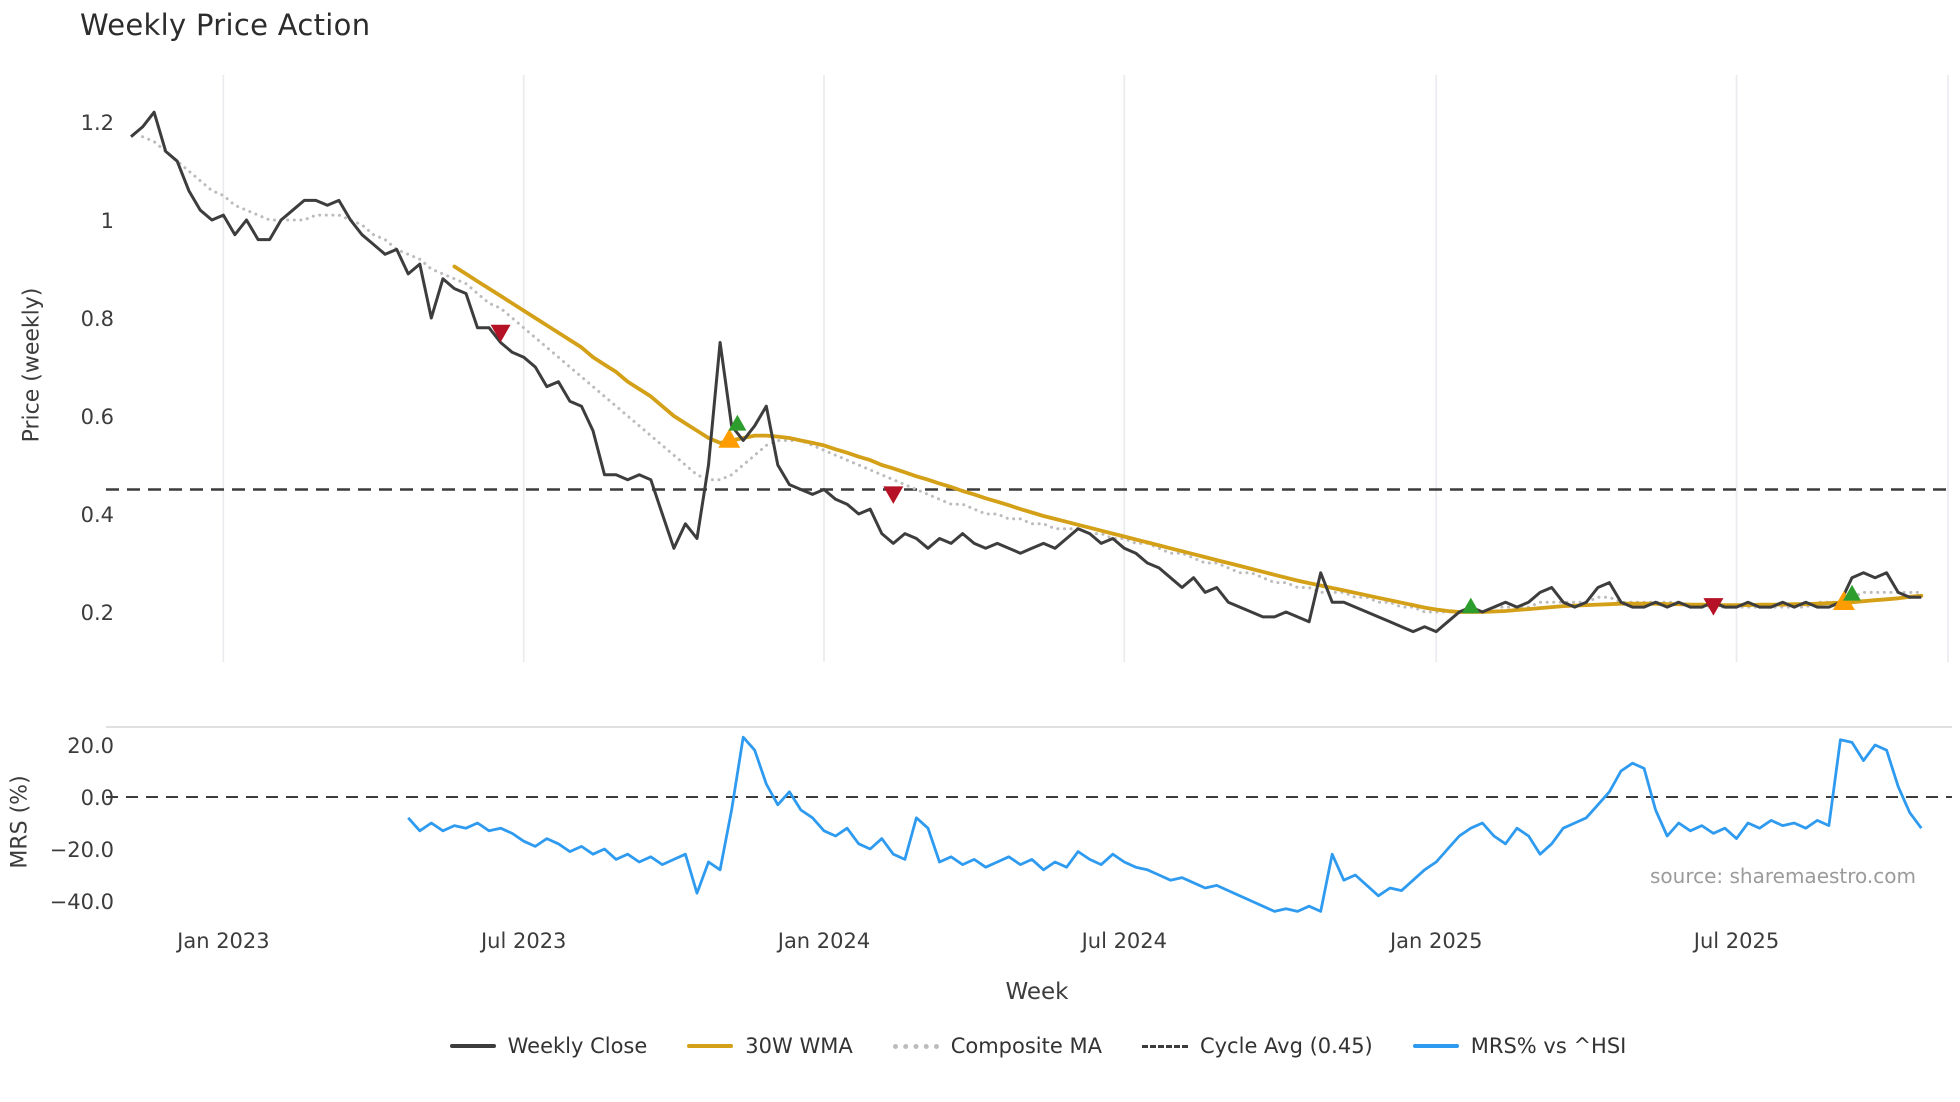  What do you see at coordinates (32, 365) in the screenshot?
I see `price-axis-label: Price (weekly)` at bounding box center [32, 365].